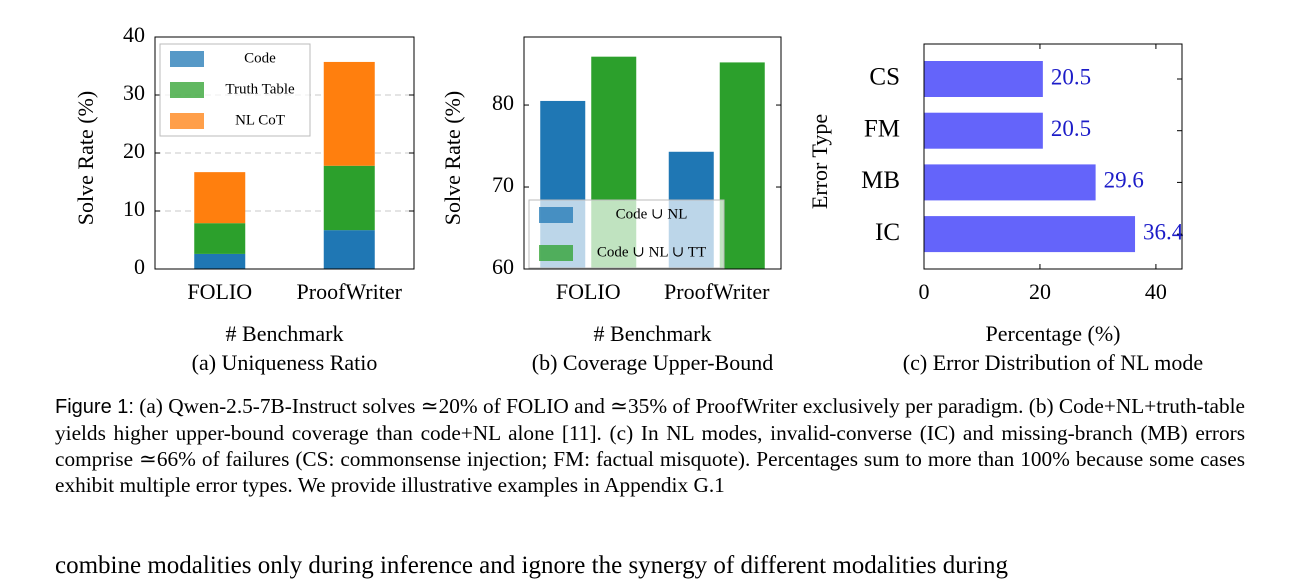 The image size is (1300, 580). Describe the element at coordinates (1053, 333) in the screenshot. I see `x-axis-title: Percentage (%)` at that location.